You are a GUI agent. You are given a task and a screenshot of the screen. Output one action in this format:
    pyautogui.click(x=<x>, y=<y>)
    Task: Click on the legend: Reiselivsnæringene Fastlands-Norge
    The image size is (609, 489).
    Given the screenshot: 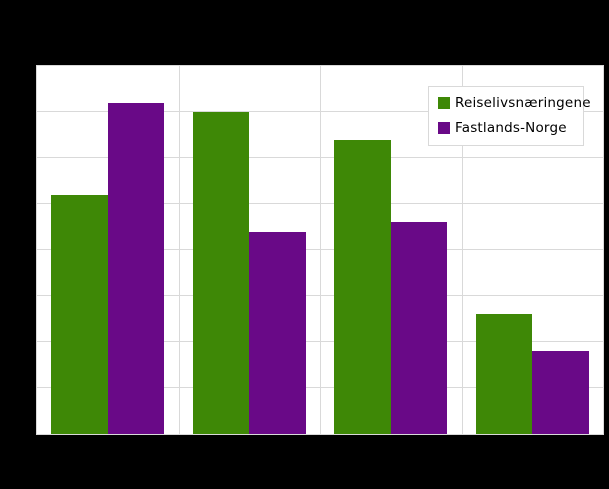 What is the action you would take?
    pyautogui.click(x=509, y=116)
    